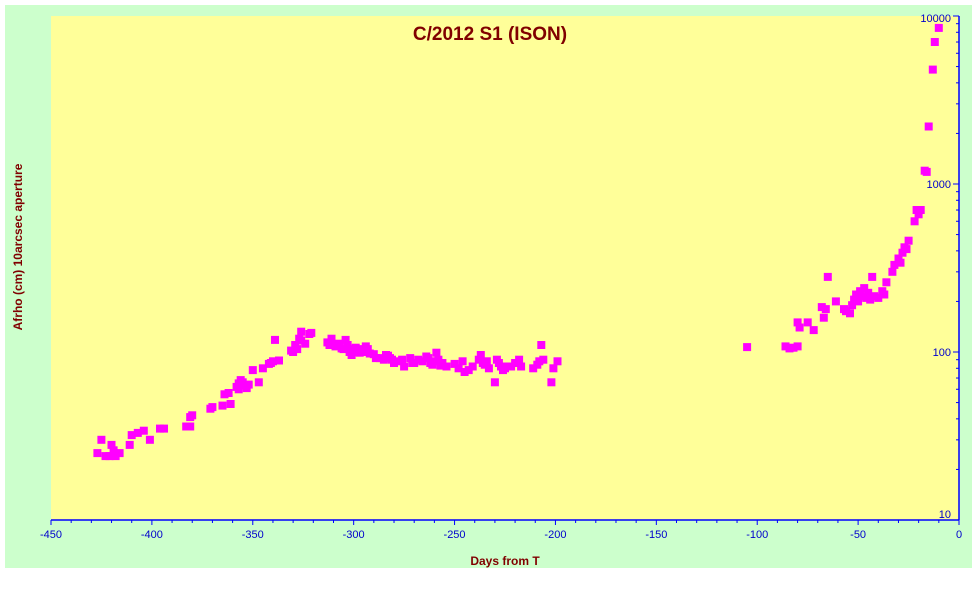 The image size is (977, 600). I want to click on x-axis-label: Days from T, so click(505, 561).